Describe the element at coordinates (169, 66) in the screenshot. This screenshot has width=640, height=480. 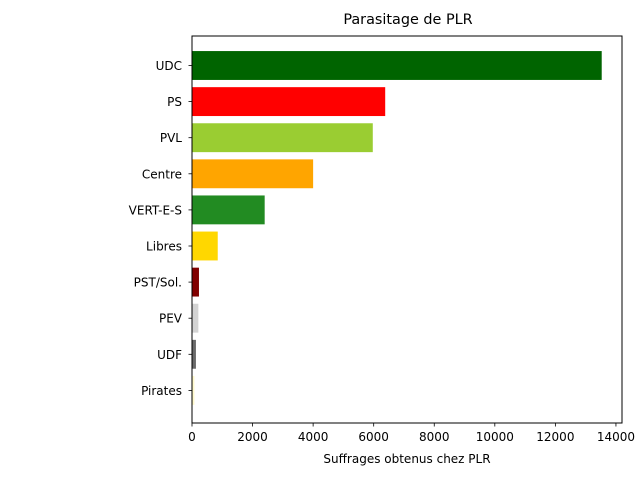
I see `y-tick-label-udc: UDC` at that location.